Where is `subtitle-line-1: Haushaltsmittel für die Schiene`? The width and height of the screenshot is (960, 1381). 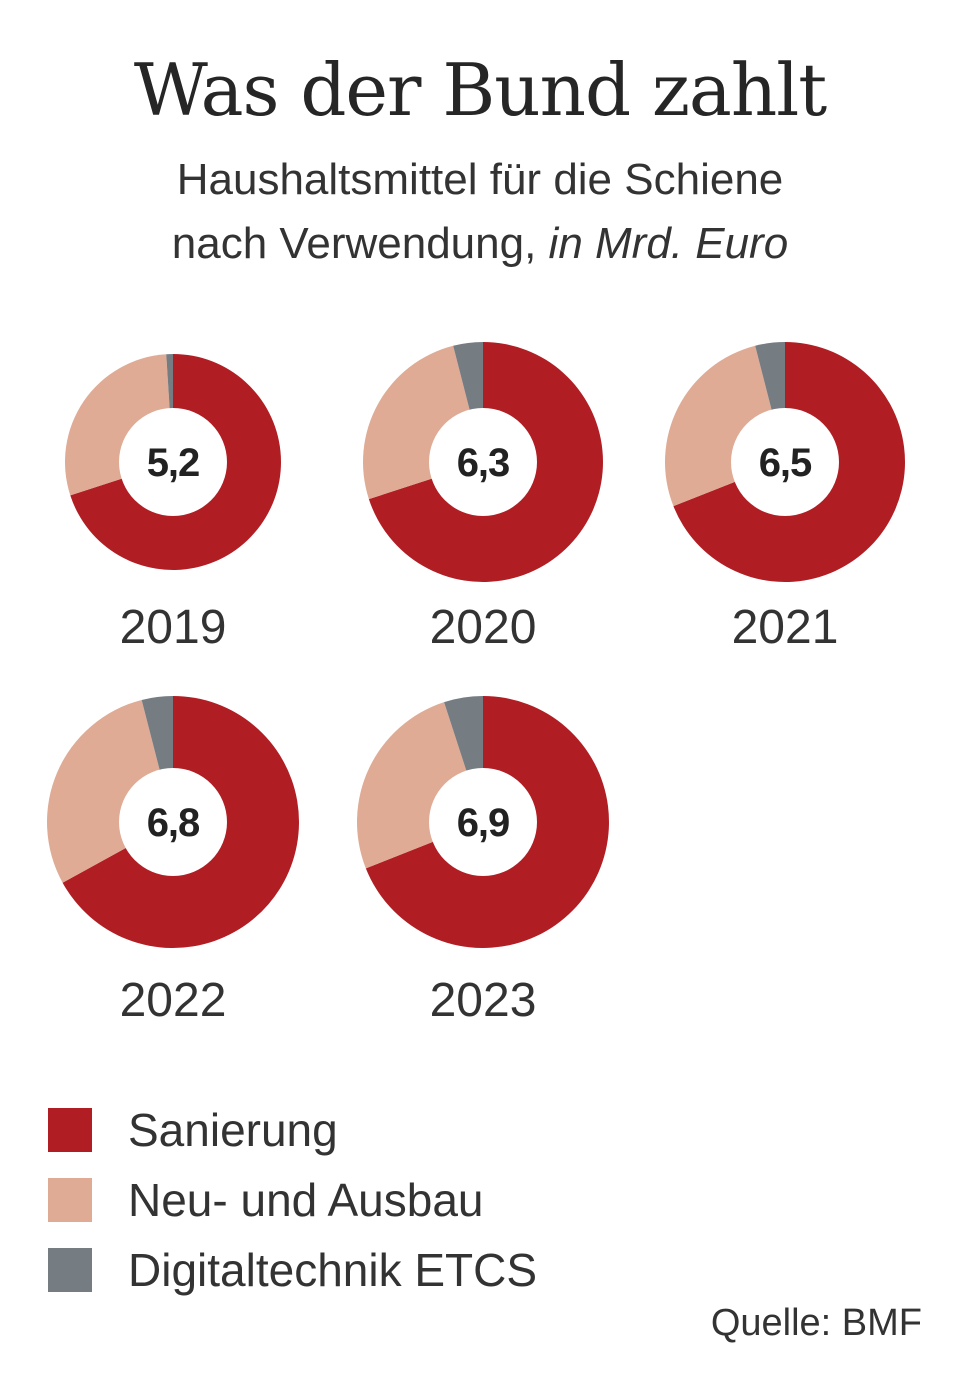 subtitle-line-1: Haushaltsmittel für die Schiene is located at coordinates (480, 179).